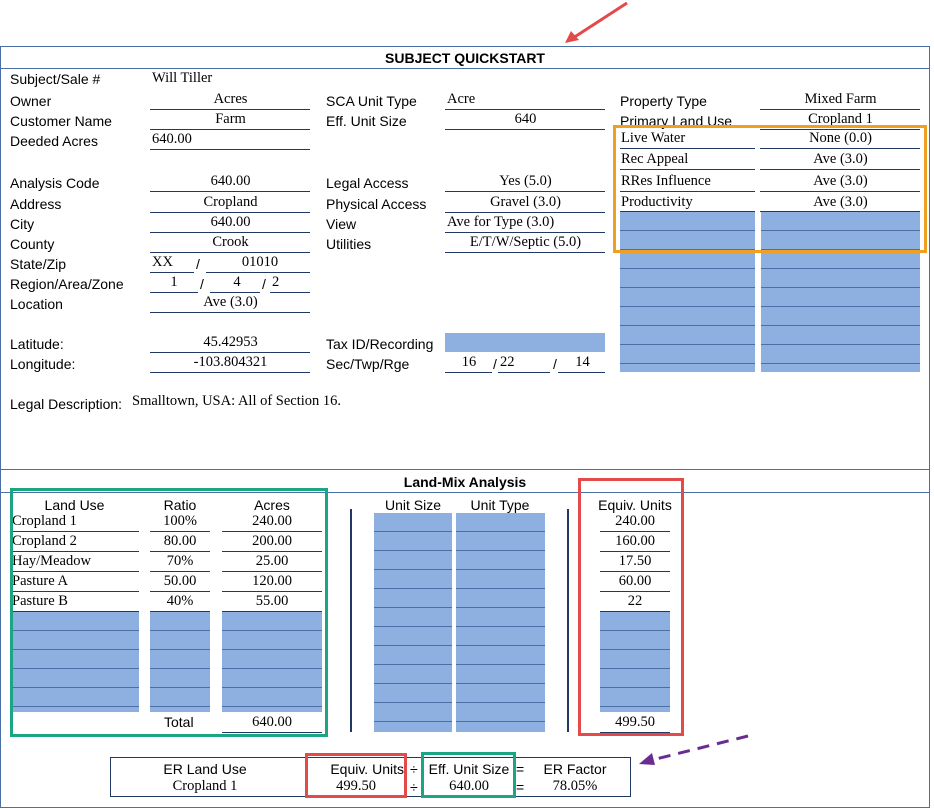 The height and width of the screenshot is (809, 934). What do you see at coordinates (596, 22) in the screenshot?
I see `red-arrow-icon` at bounding box center [596, 22].